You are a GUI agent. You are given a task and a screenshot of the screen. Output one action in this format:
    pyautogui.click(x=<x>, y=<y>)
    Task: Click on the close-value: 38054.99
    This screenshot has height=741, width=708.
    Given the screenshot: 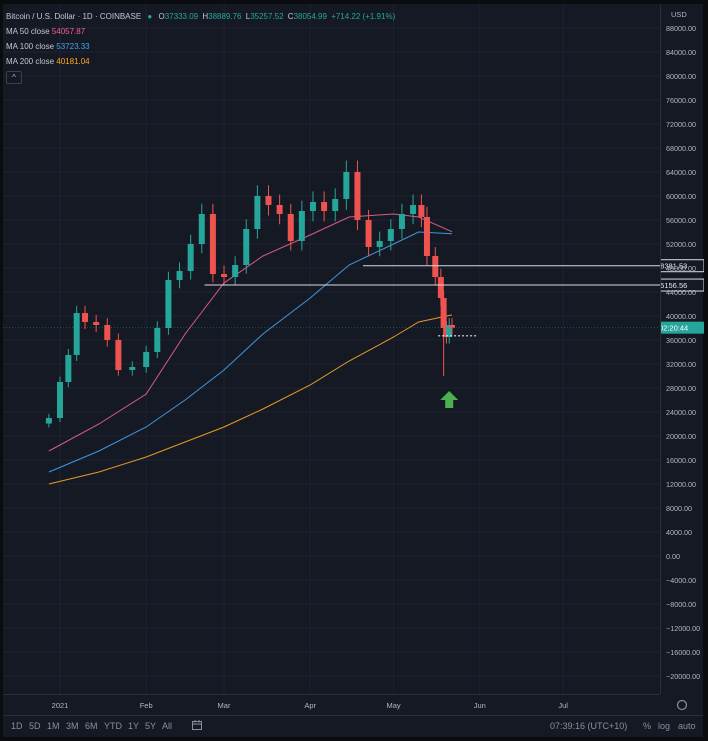 What is the action you would take?
    pyautogui.click(x=310, y=16)
    